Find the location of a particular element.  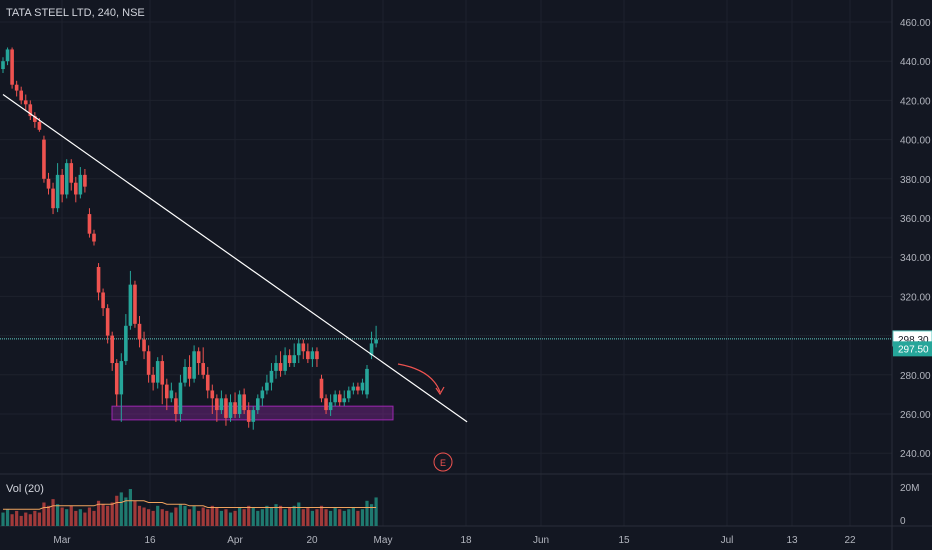

time-axis-tick: Jun is located at coordinates (541, 540).